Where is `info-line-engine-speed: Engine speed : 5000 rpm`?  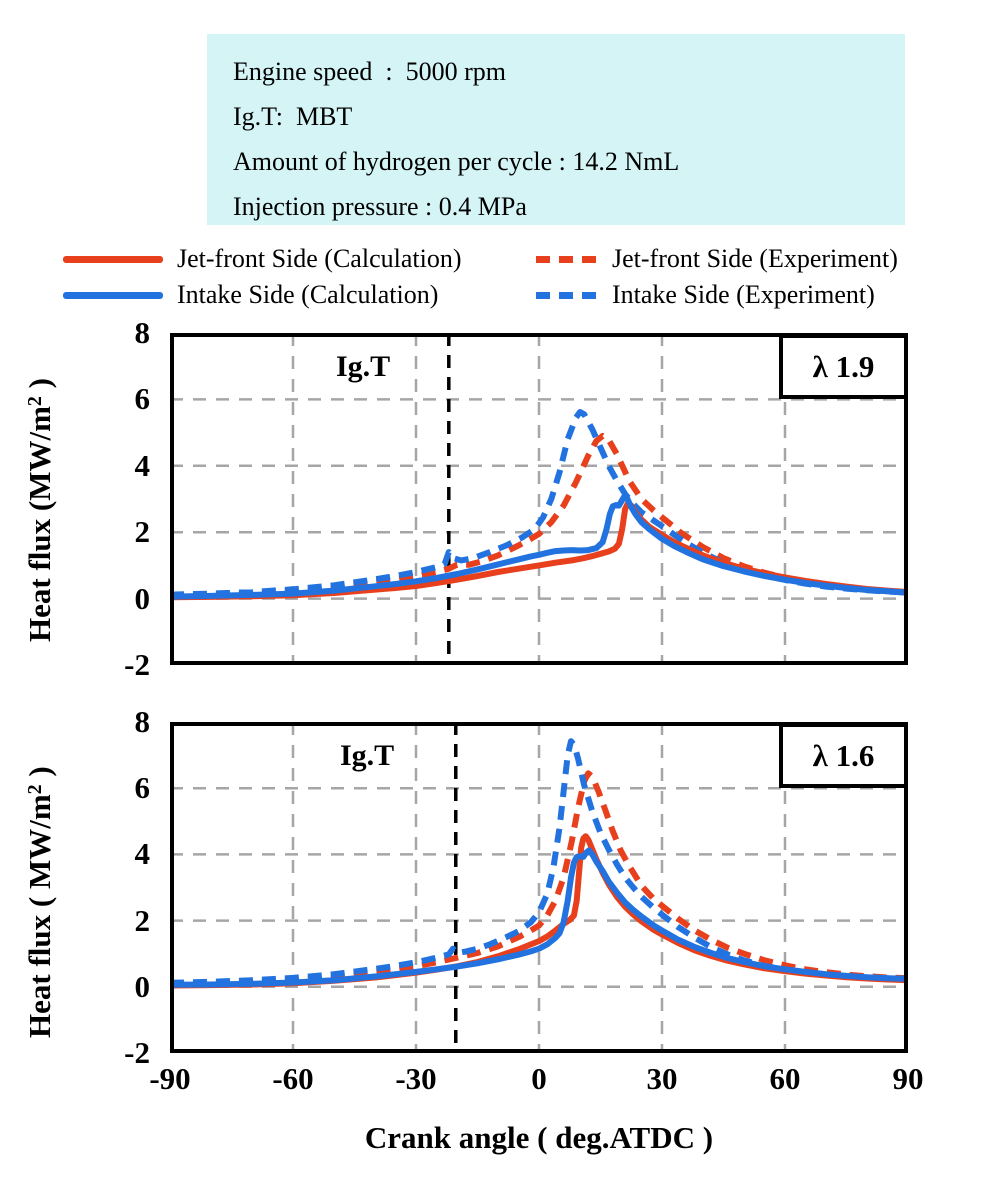
info-line-engine-speed: Engine speed : 5000 rpm is located at coordinates (369, 71).